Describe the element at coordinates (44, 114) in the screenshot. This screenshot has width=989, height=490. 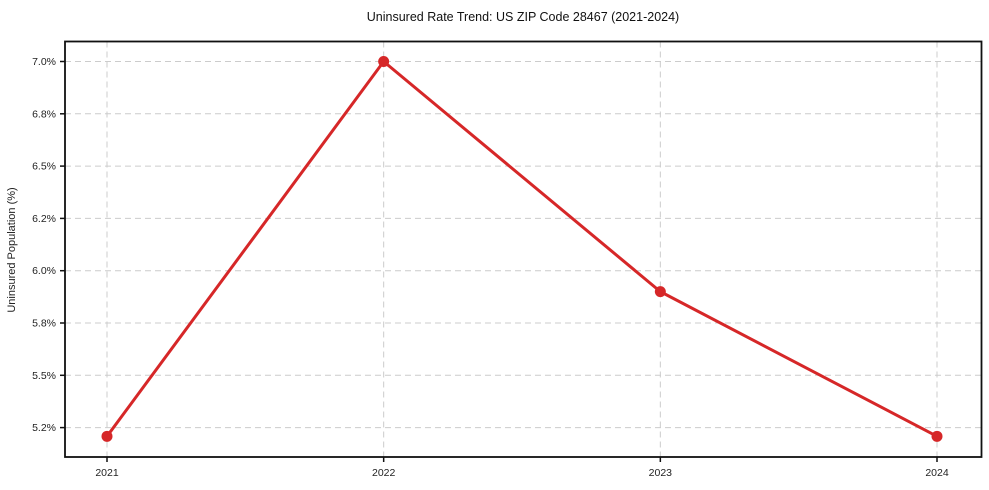
I see `y-tick-label: 6.8%` at that location.